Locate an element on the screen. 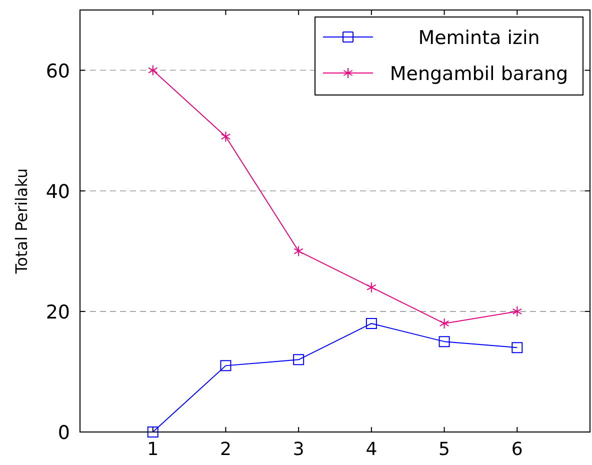 This screenshot has width=592, height=465. x-tick-label: 3 is located at coordinates (298, 449).